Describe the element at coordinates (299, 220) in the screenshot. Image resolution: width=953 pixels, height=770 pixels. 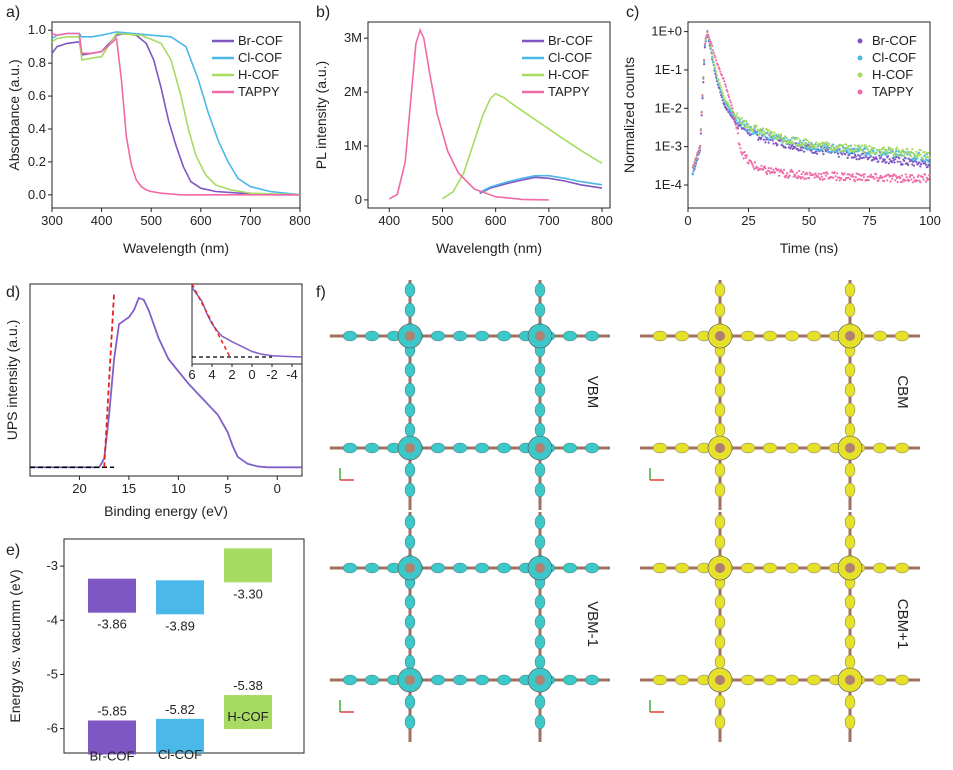
I see `x-tick-label: 800` at that location.